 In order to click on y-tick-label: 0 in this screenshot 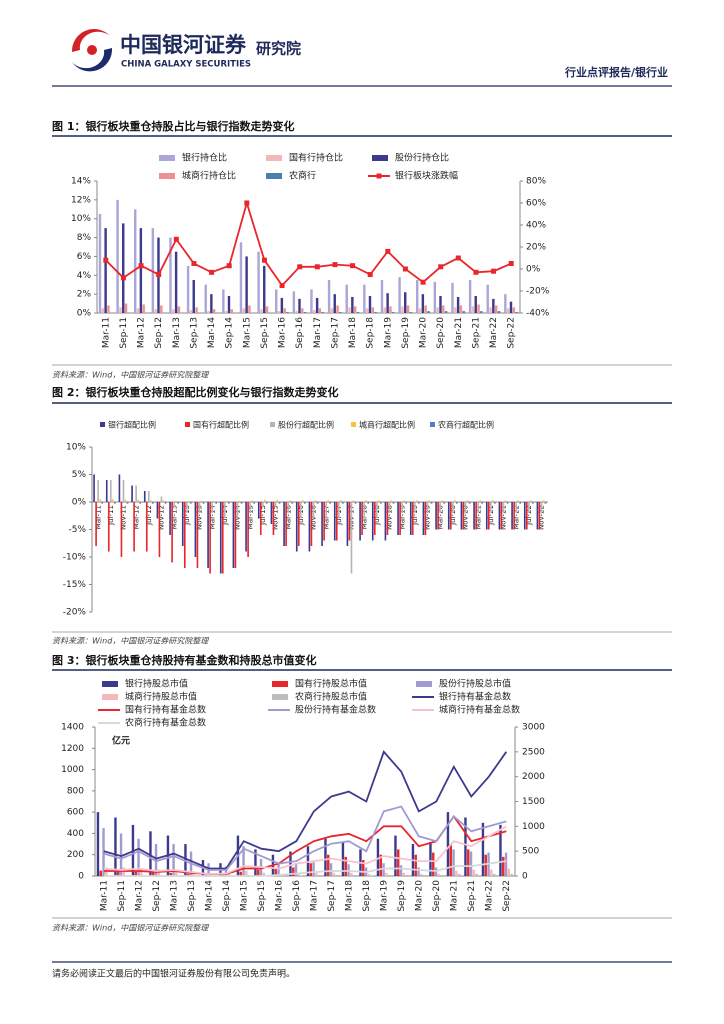, I will do `click(81, 877)`.